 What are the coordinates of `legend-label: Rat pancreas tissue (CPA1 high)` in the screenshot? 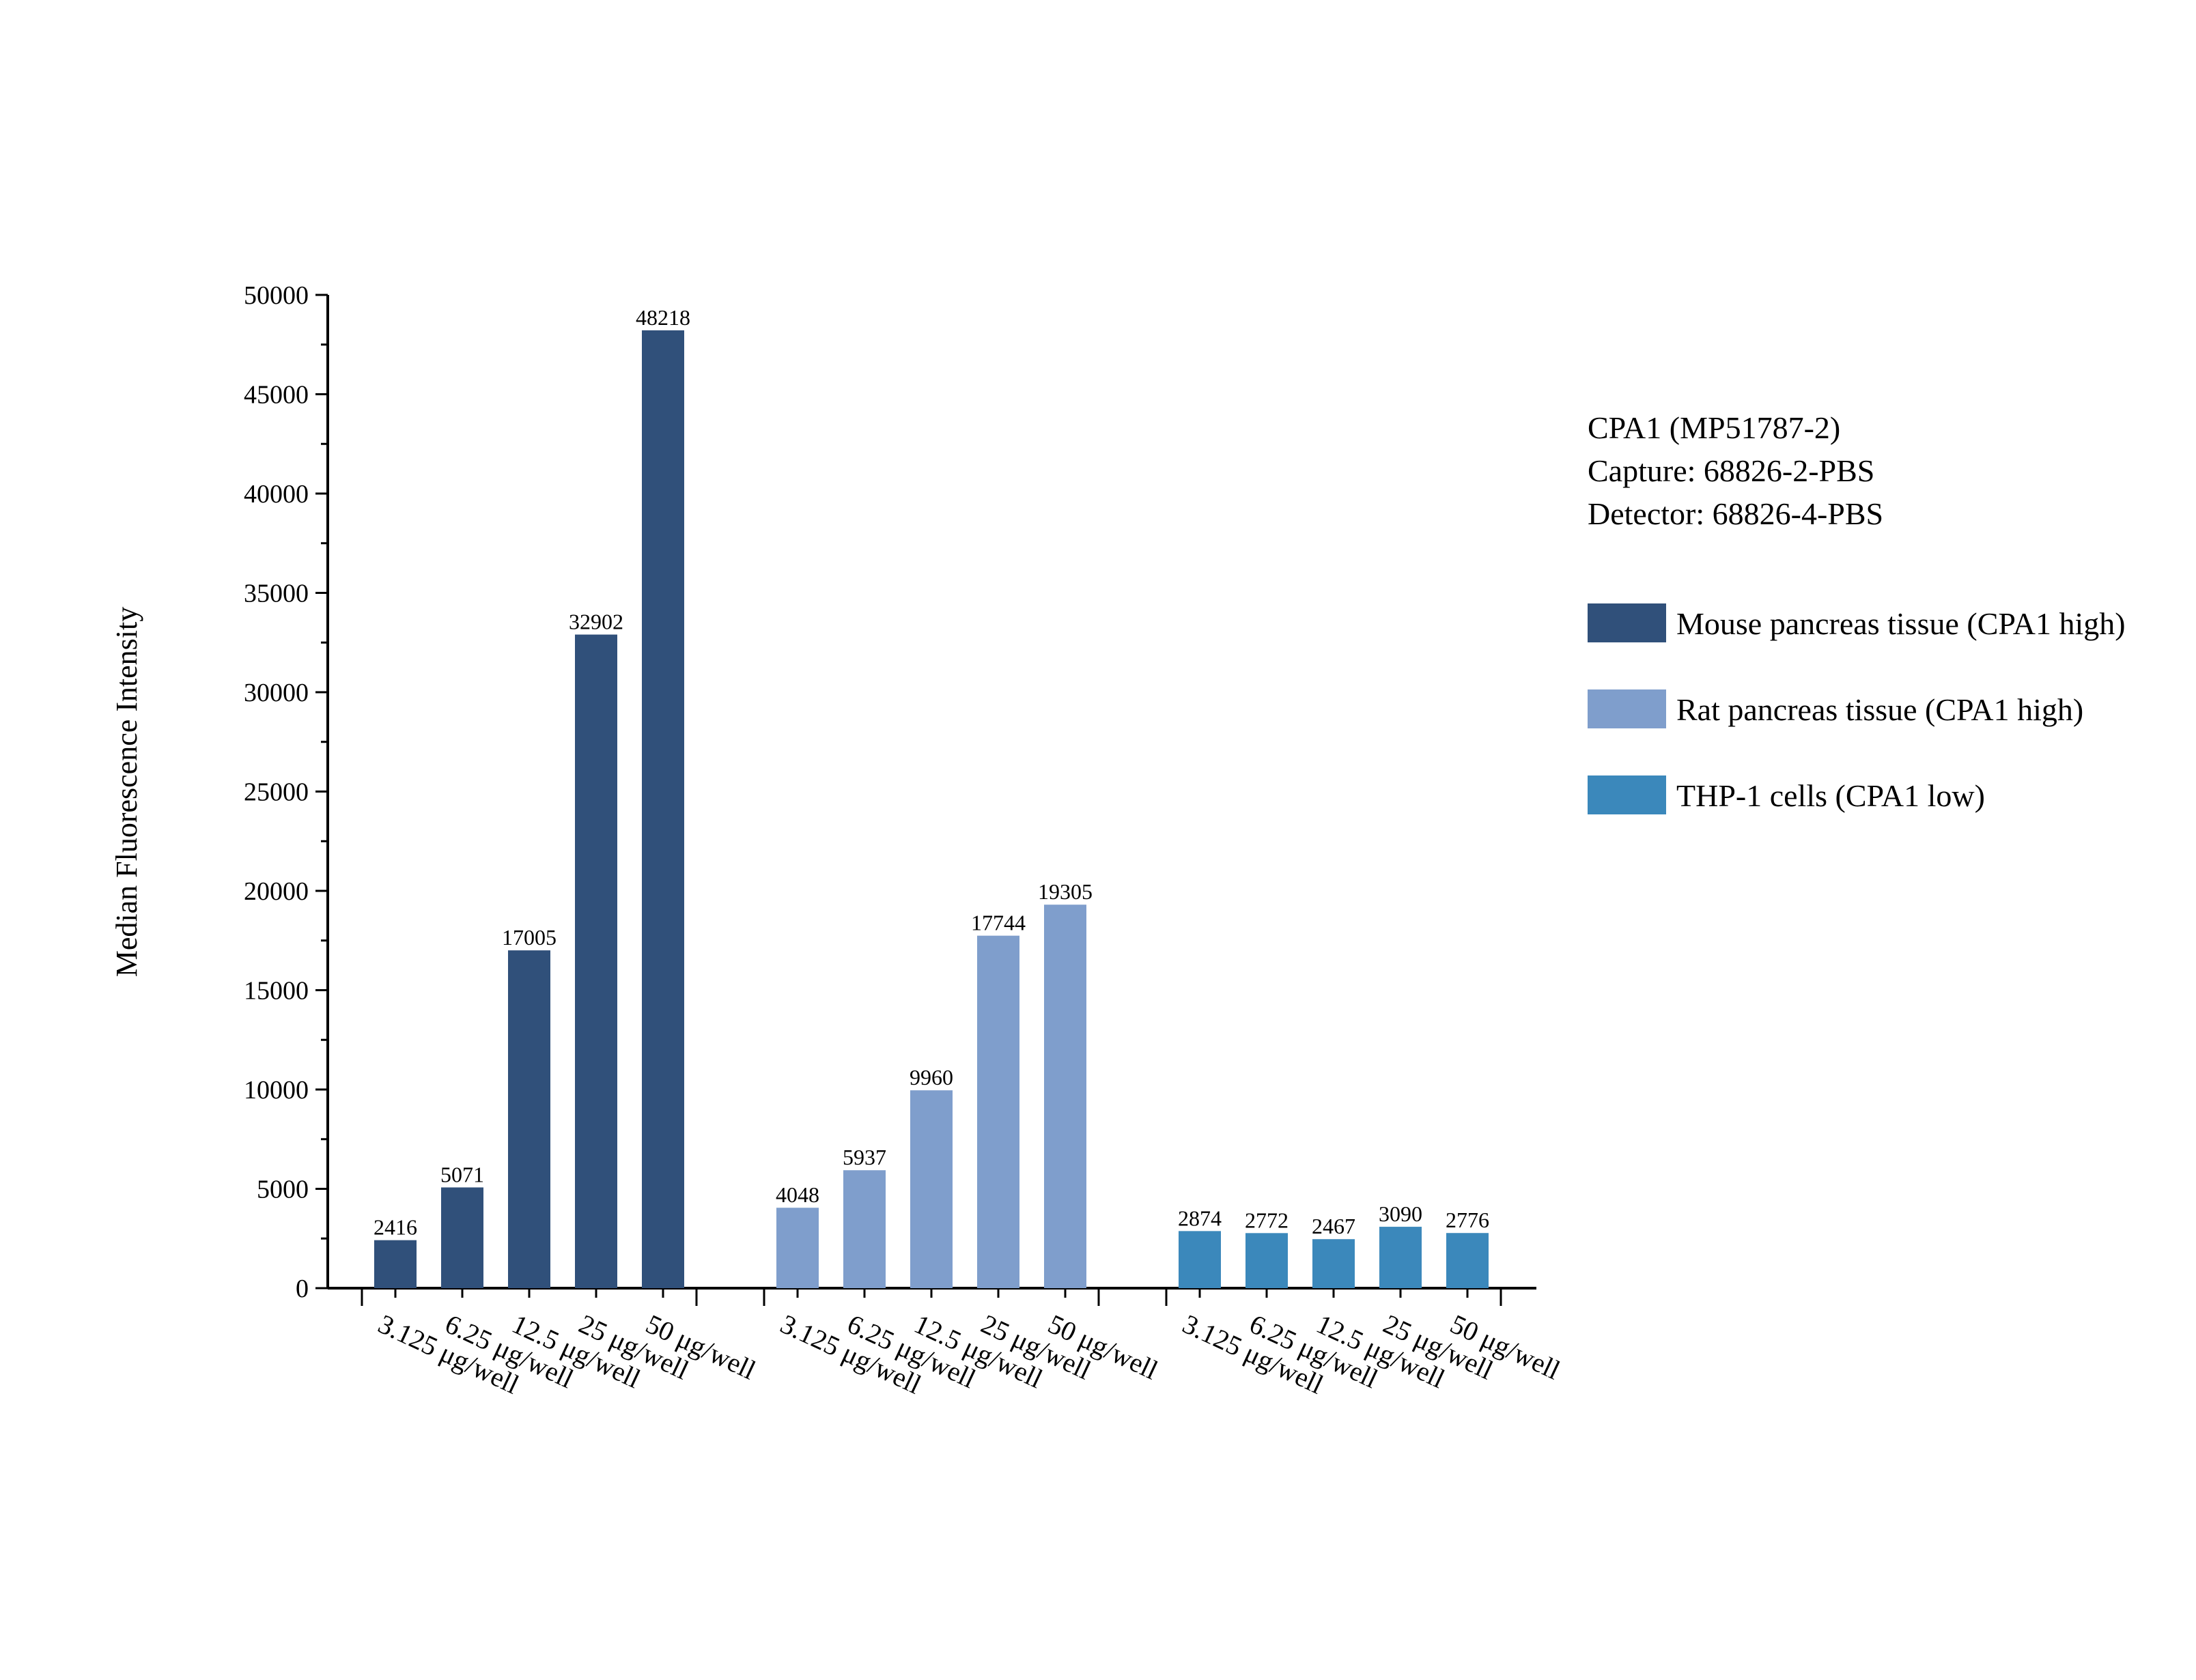 It's located at (1880, 709).